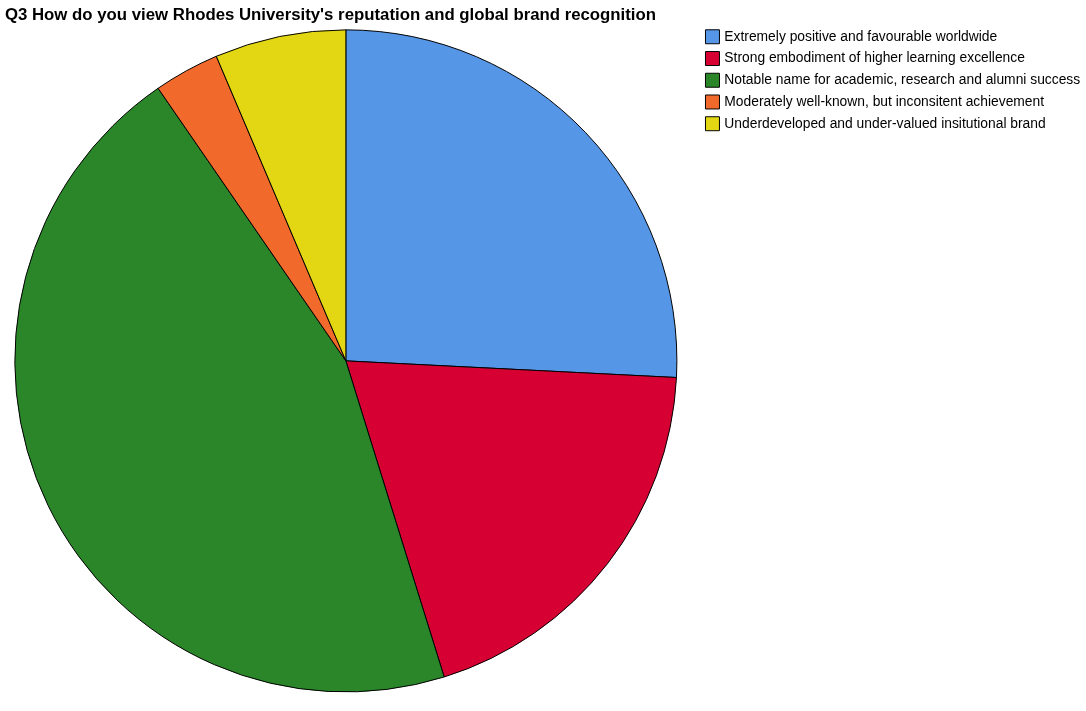 Image resolution: width=1086 pixels, height=711 pixels. What do you see at coordinates (861, 35) in the screenshot?
I see `legend-label: Extremely positive and favourable worldwide` at bounding box center [861, 35].